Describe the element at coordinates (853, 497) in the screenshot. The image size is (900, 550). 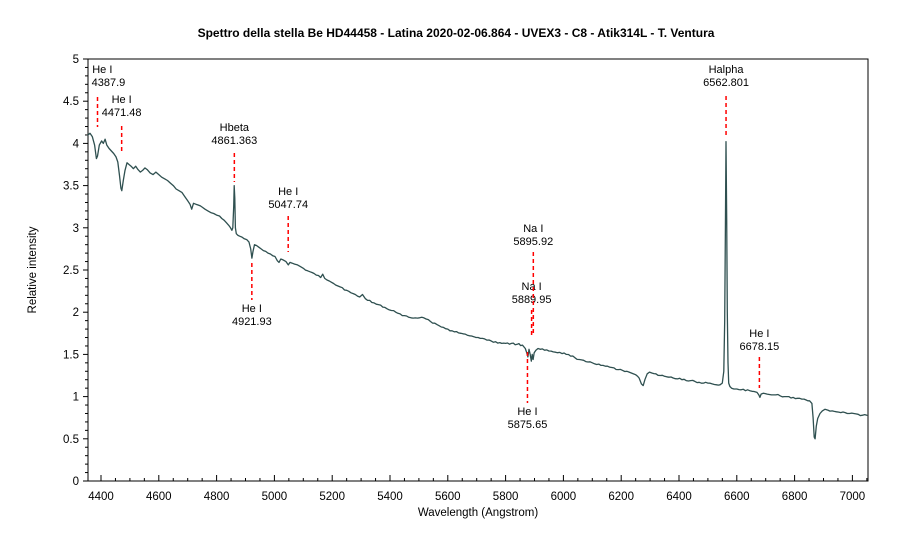
I see `x-tick-label: 7000` at that location.